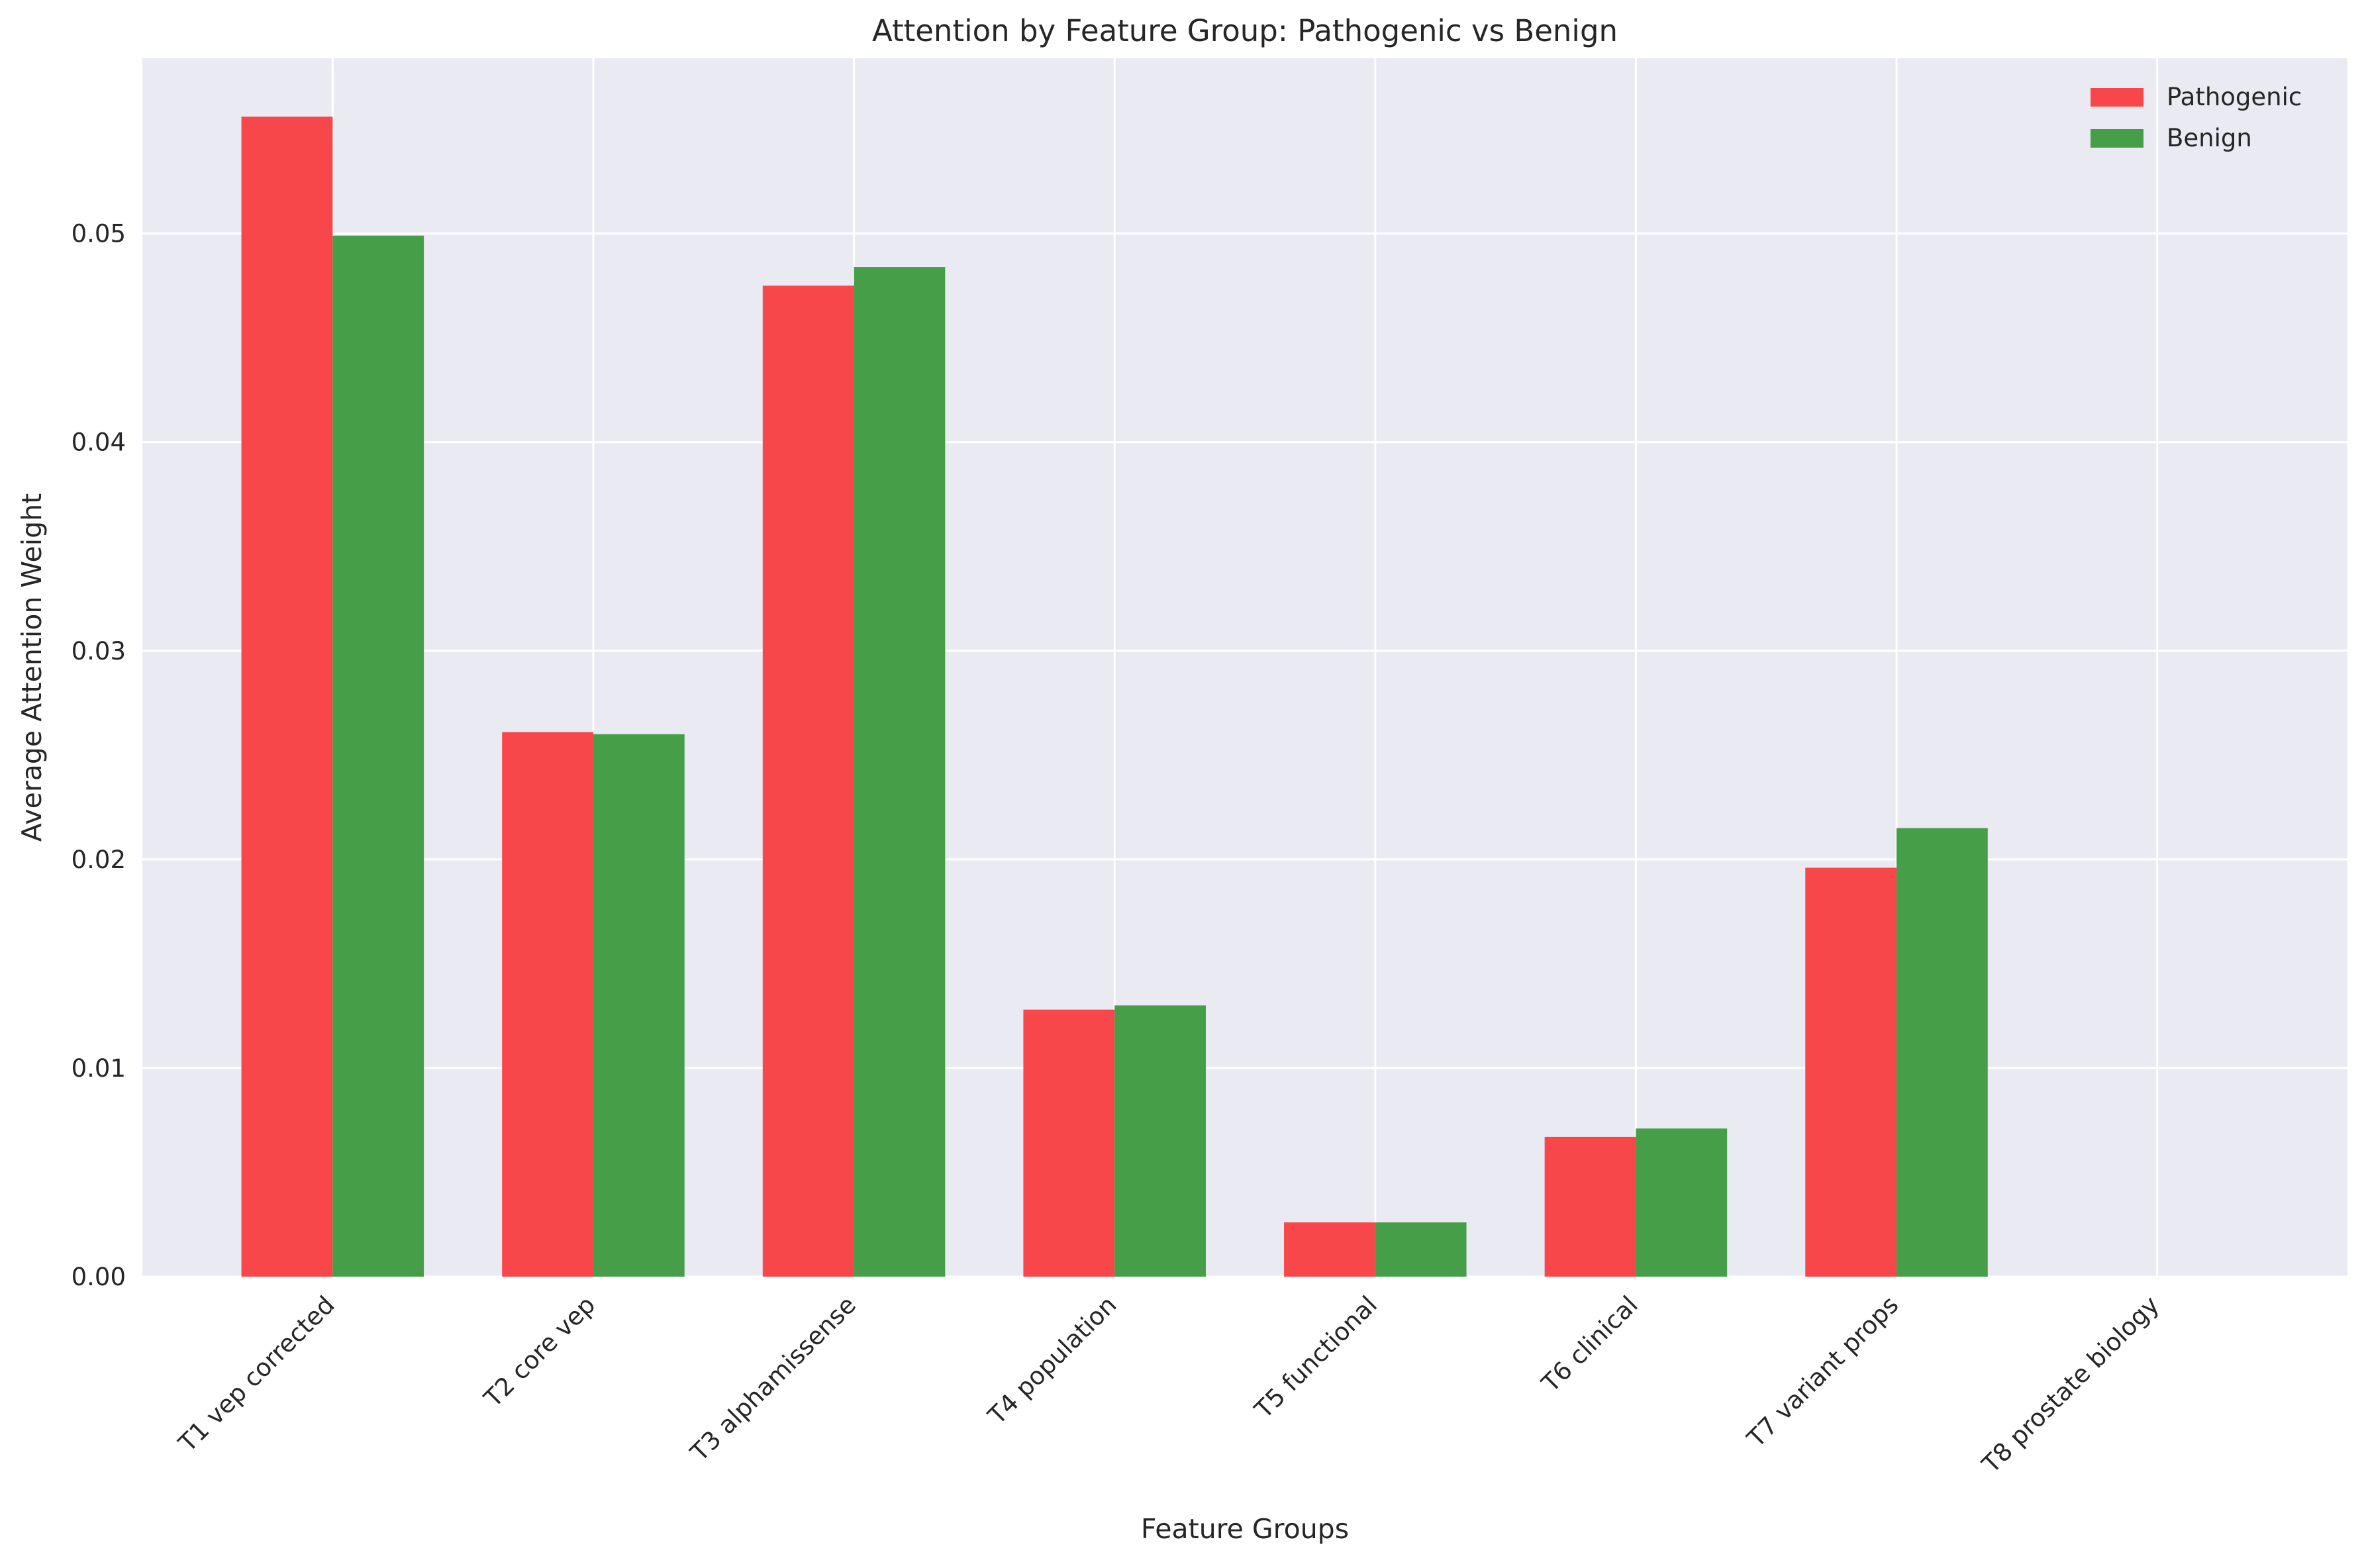 Image resolution: width=2364 pixels, height=1568 pixels. I want to click on x-tick-label: T8 prostate biology, so click(2070, 1385).